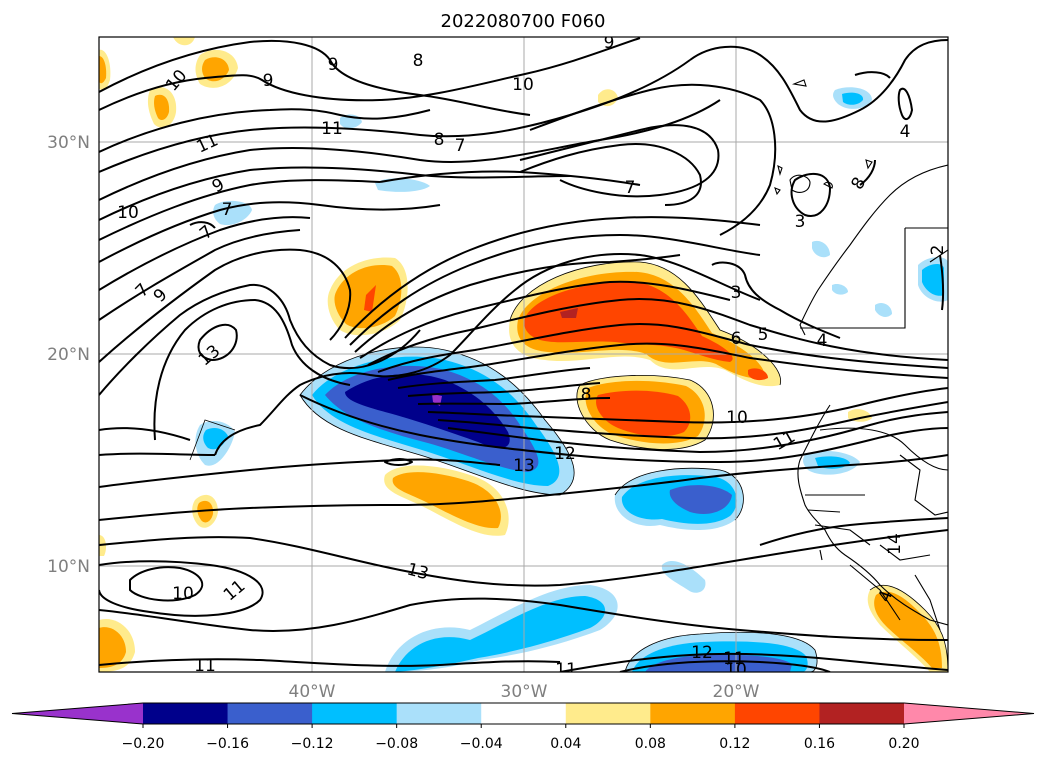 The height and width of the screenshot is (763, 1047). Describe the element at coordinates (650, 744) in the screenshot. I see `colorbar-tick-label: 0.08` at that location.